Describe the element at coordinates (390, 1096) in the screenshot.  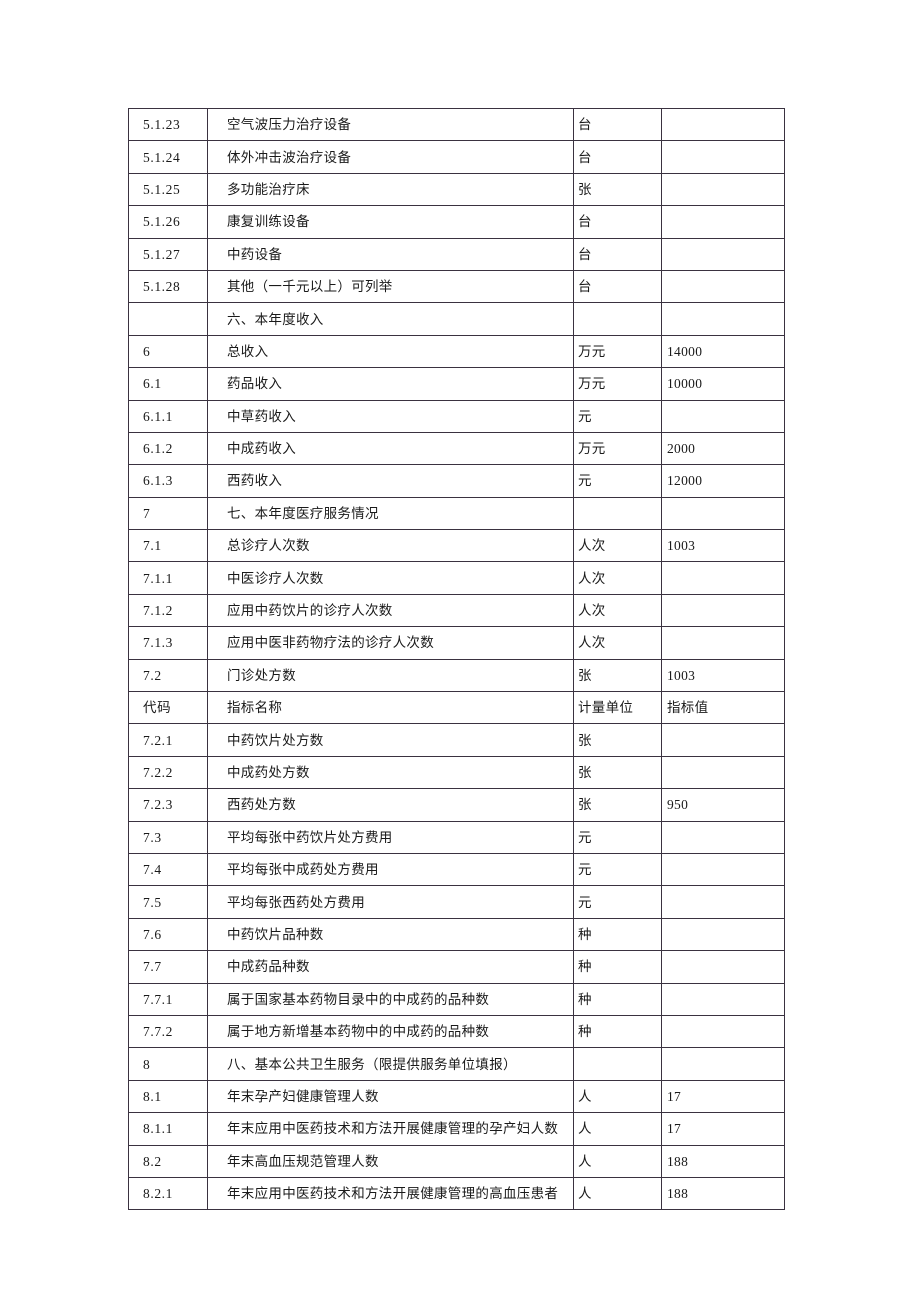
I see `cell-indicator-name: 年末孕产妇健康管理人数` at that location.